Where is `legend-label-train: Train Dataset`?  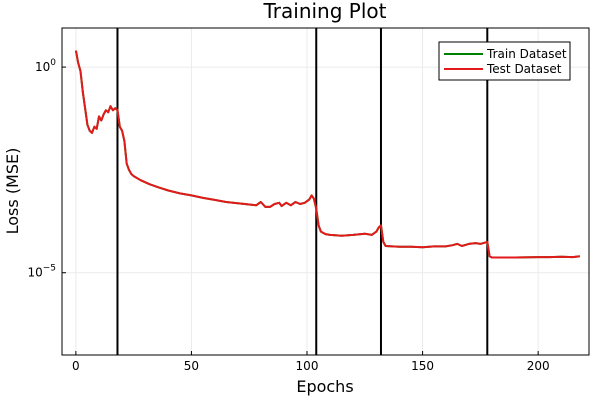
legend-label-train: Train Dataset is located at coordinates (526, 54).